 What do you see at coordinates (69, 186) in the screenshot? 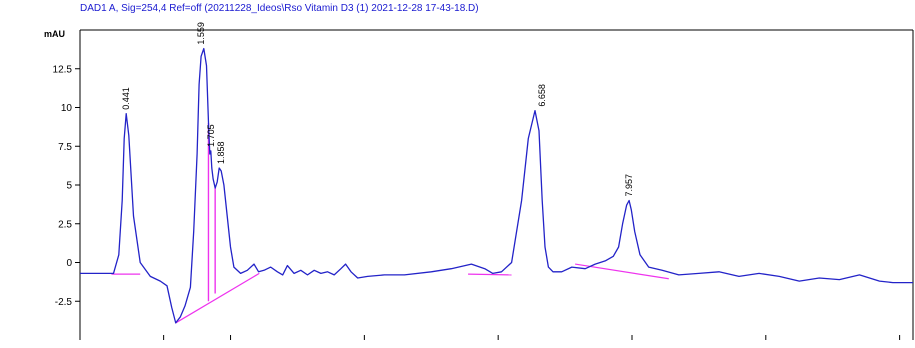
I see `y-tick-label: 5` at bounding box center [69, 186].